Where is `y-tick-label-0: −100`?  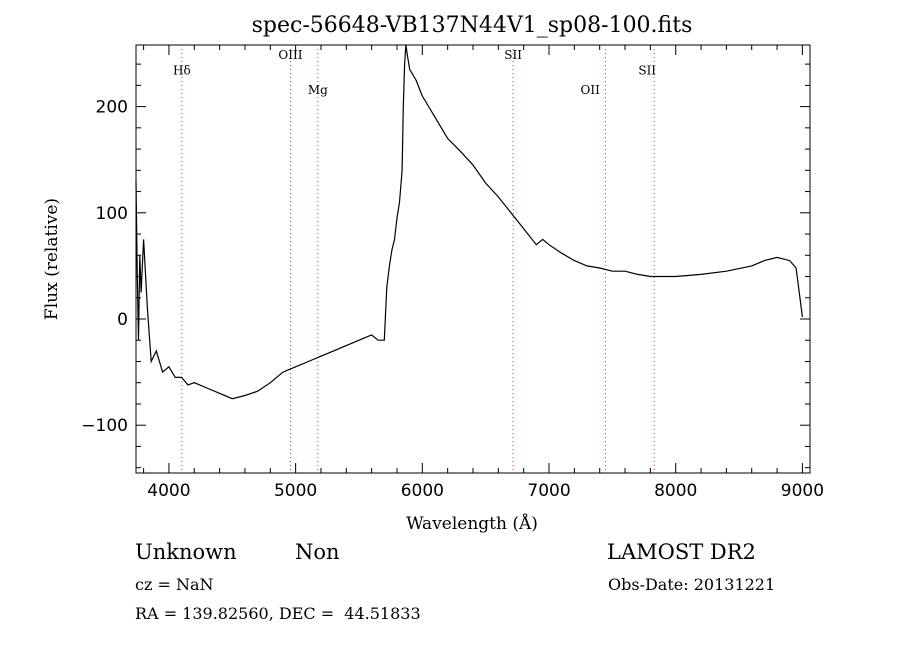 y-tick-label-0: −100 is located at coordinates (104, 426).